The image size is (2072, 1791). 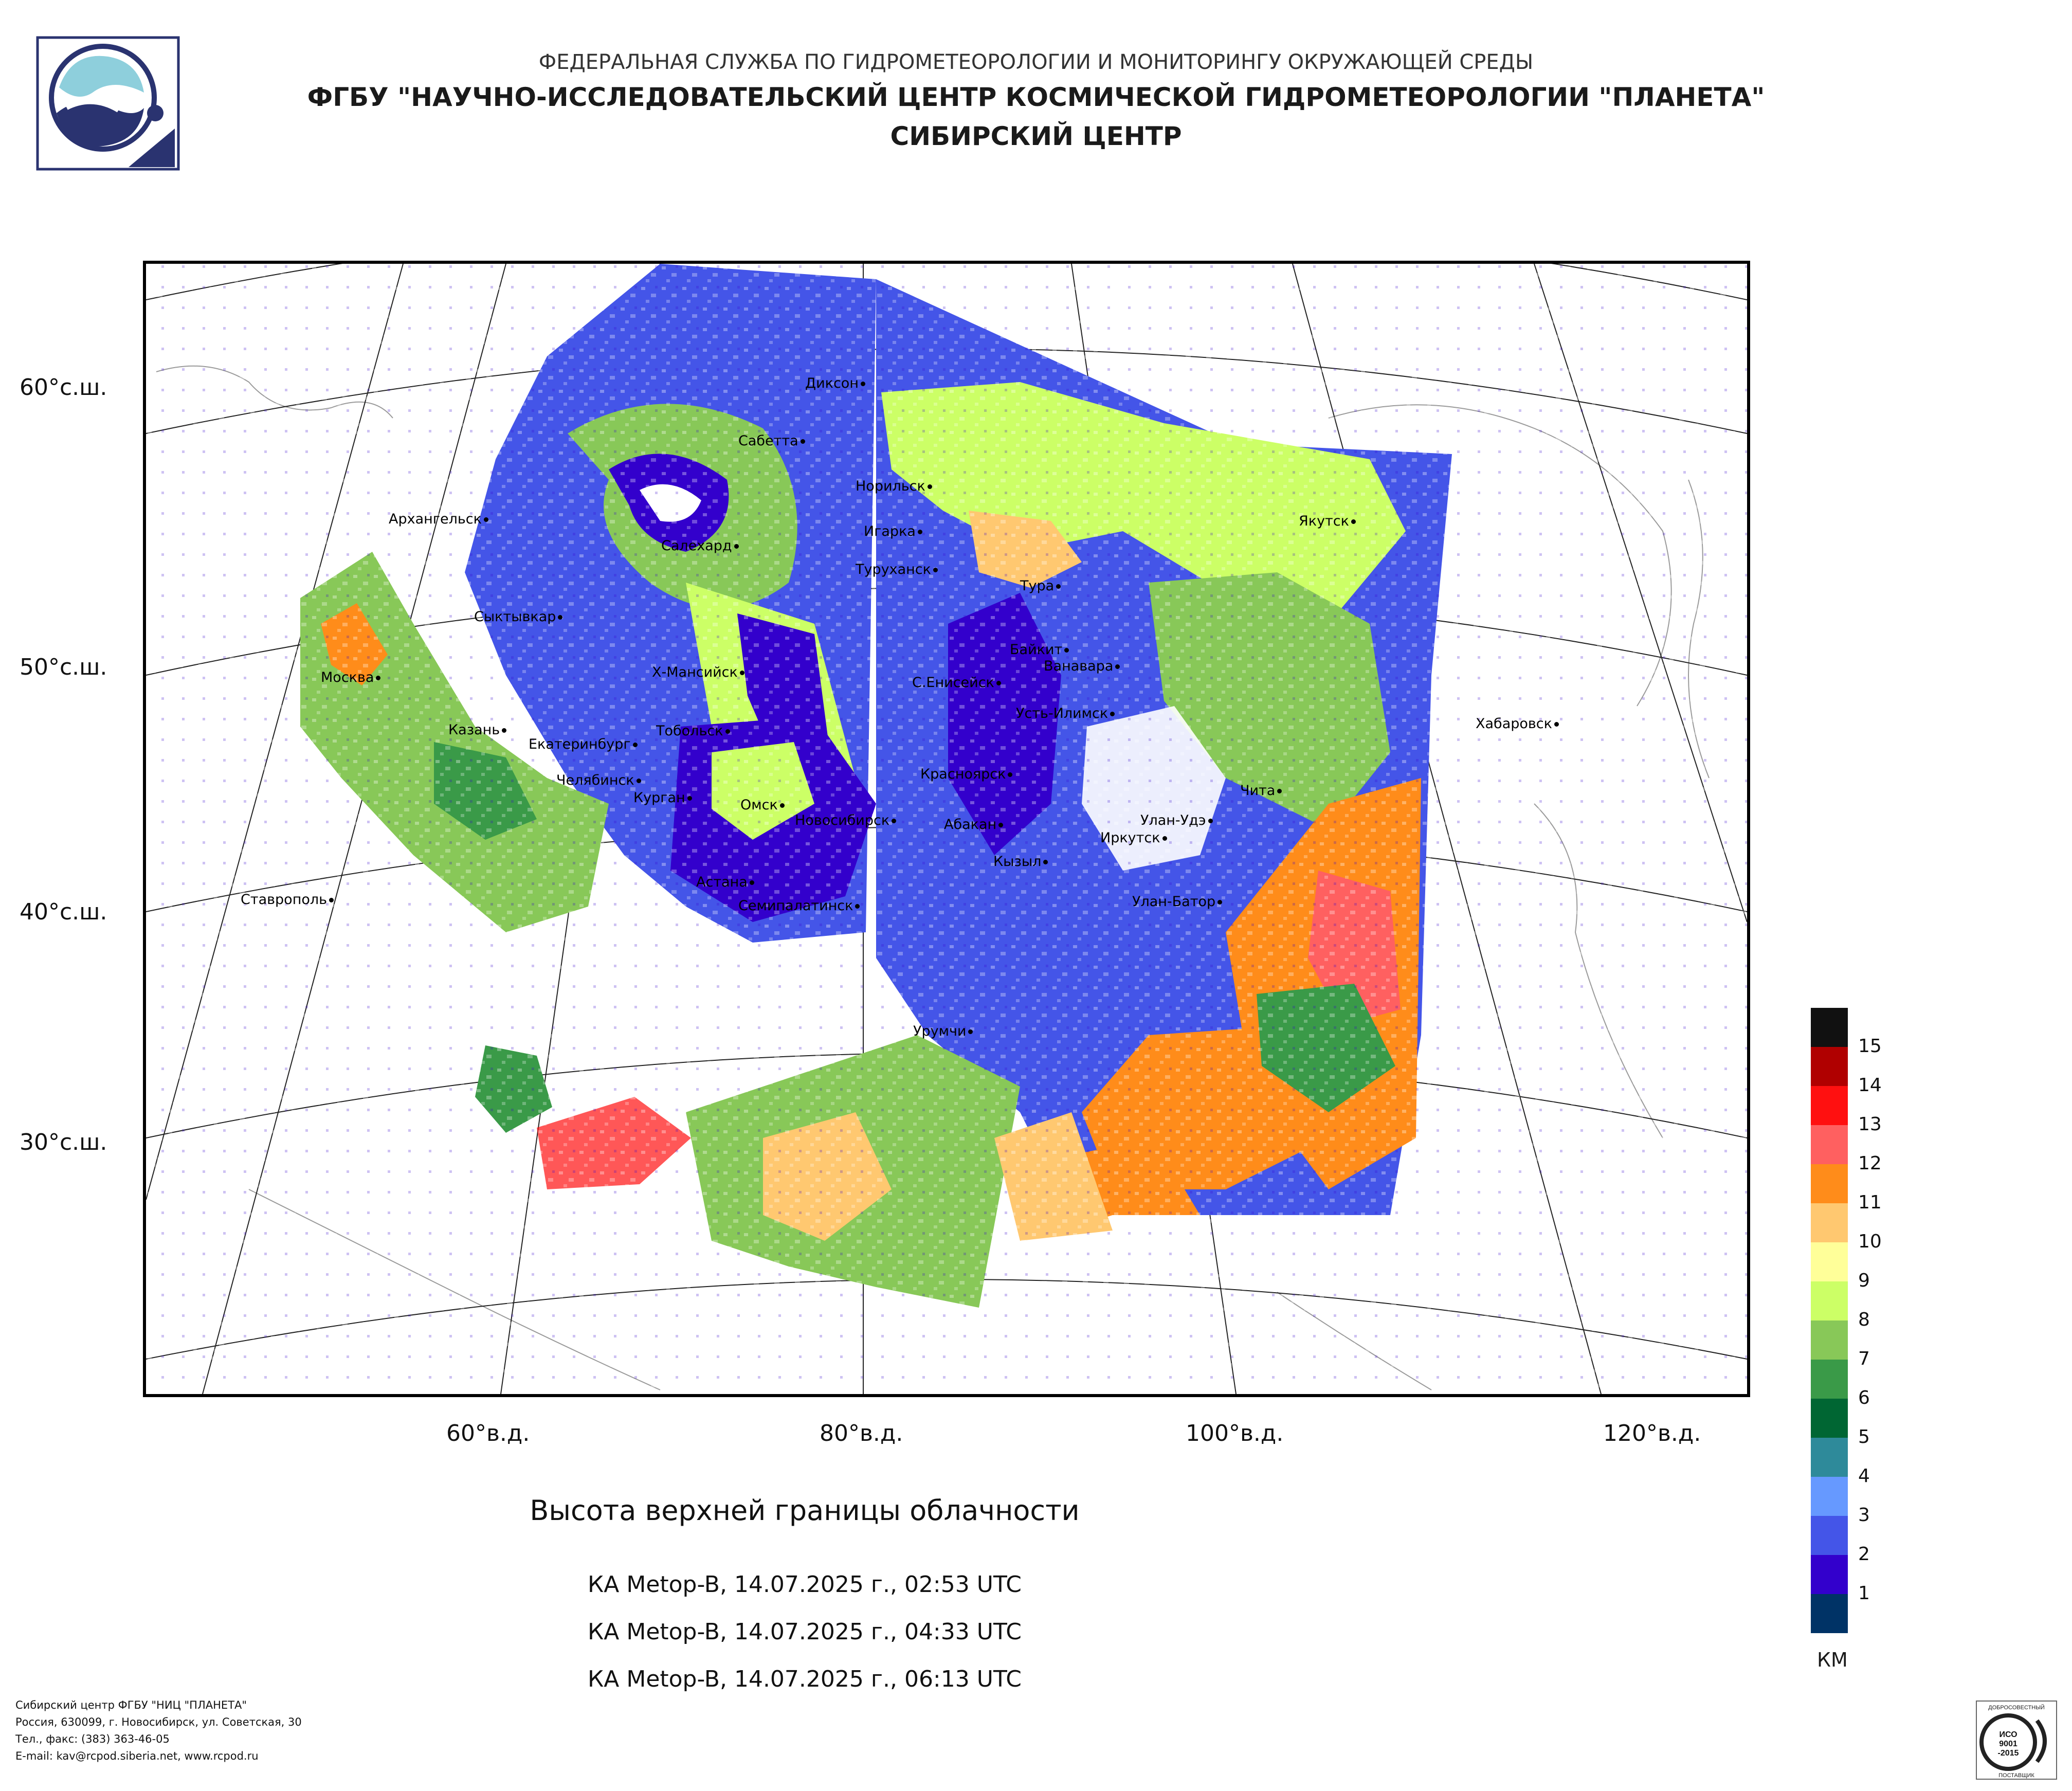 What do you see at coordinates (1870, 1202) in the screenshot?
I see `legend-label: 11` at bounding box center [1870, 1202].